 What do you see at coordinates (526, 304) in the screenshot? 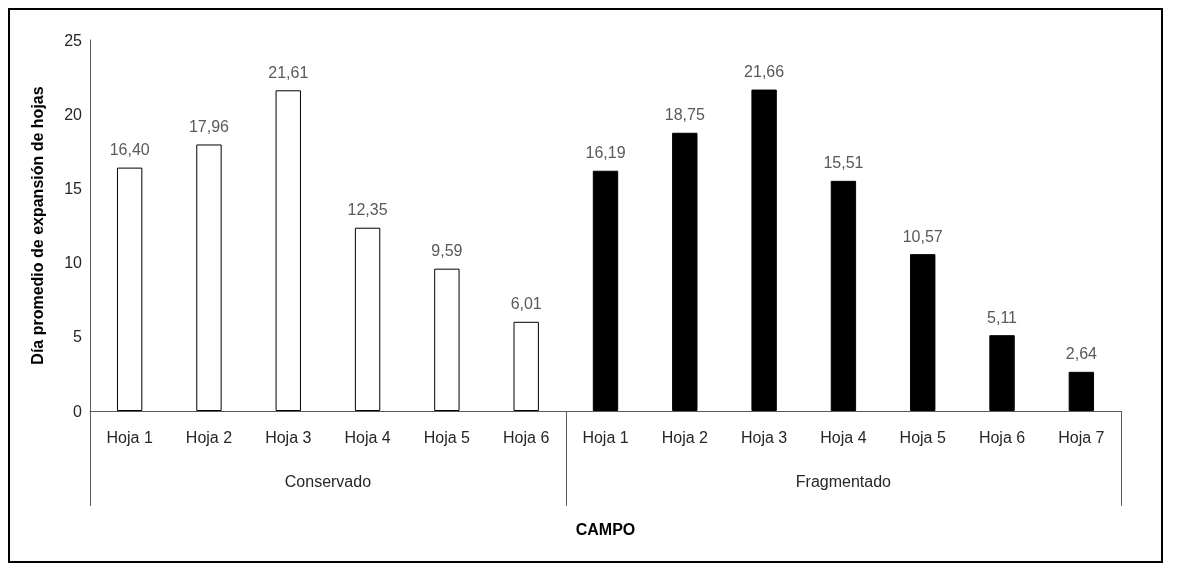
I see `data-label: 6,01` at bounding box center [526, 304].